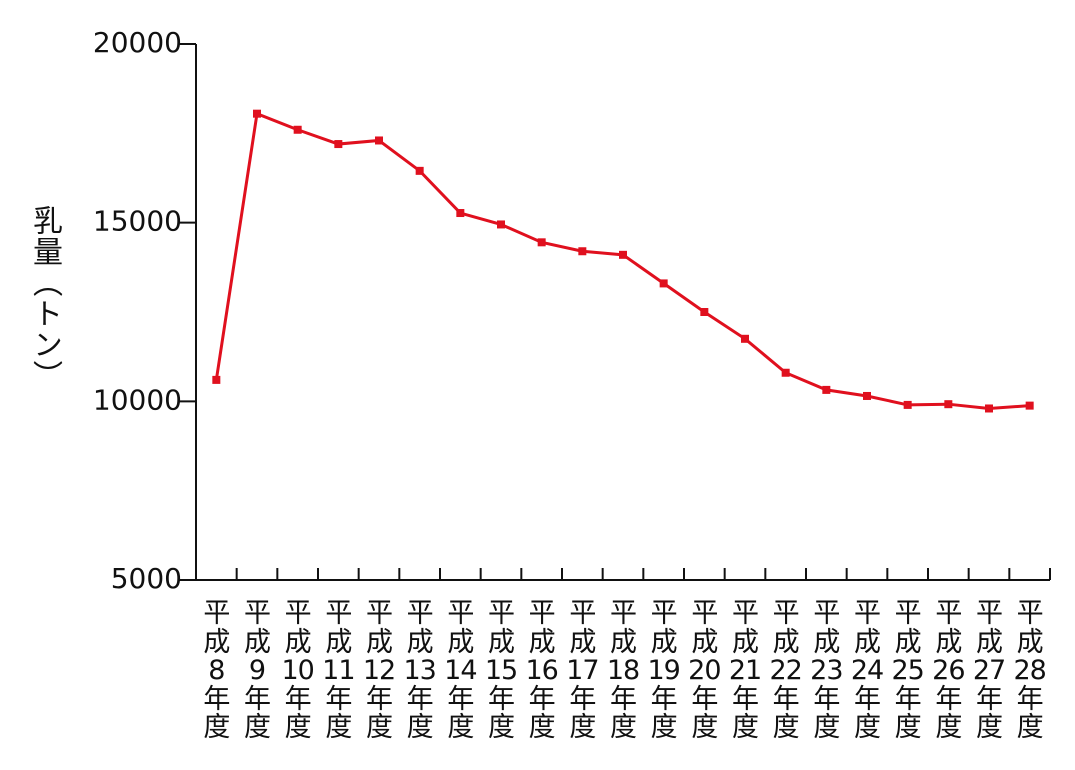 The height and width of the screenshot is (770, 1075). I want to click on y-tick-label: 5000, so click(146, 578).